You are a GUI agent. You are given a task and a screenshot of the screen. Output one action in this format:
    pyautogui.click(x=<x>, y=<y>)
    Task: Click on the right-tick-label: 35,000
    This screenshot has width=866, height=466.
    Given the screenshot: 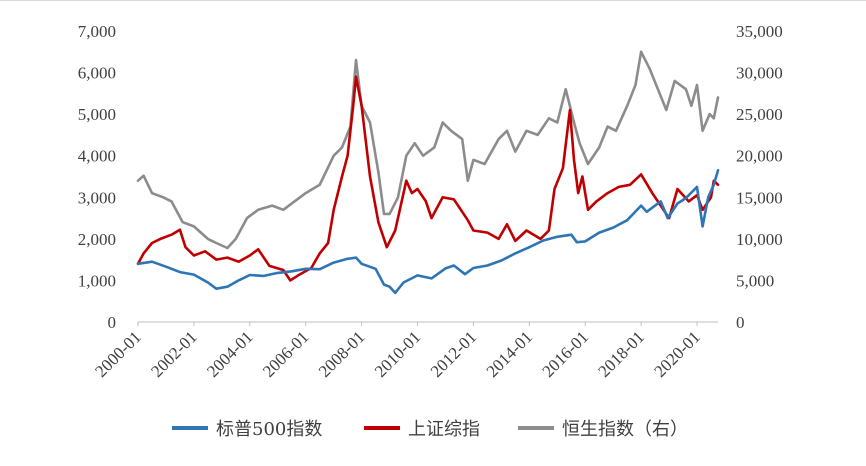 What is the action you would take?
    pyautogui.click(x=759, y=31)
    